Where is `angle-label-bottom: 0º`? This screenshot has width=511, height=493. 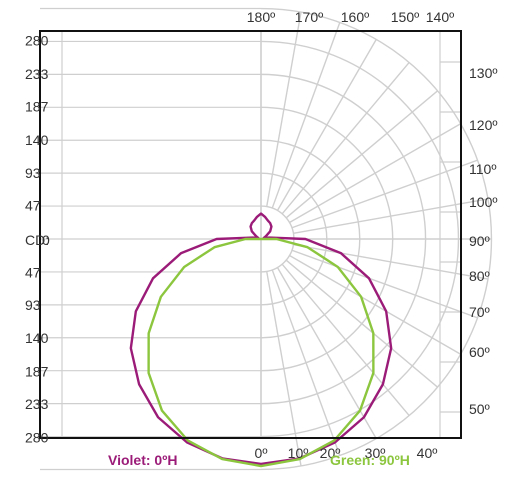
angle-label-bottom: 0º is located at coordinates (261, 453).